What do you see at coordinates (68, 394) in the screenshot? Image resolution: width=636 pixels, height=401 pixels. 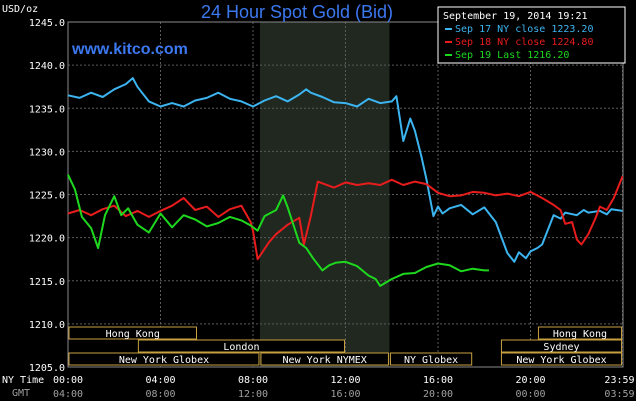 I see `x-tick-label-gmt: 04:00` at bounding box center [68, 394].